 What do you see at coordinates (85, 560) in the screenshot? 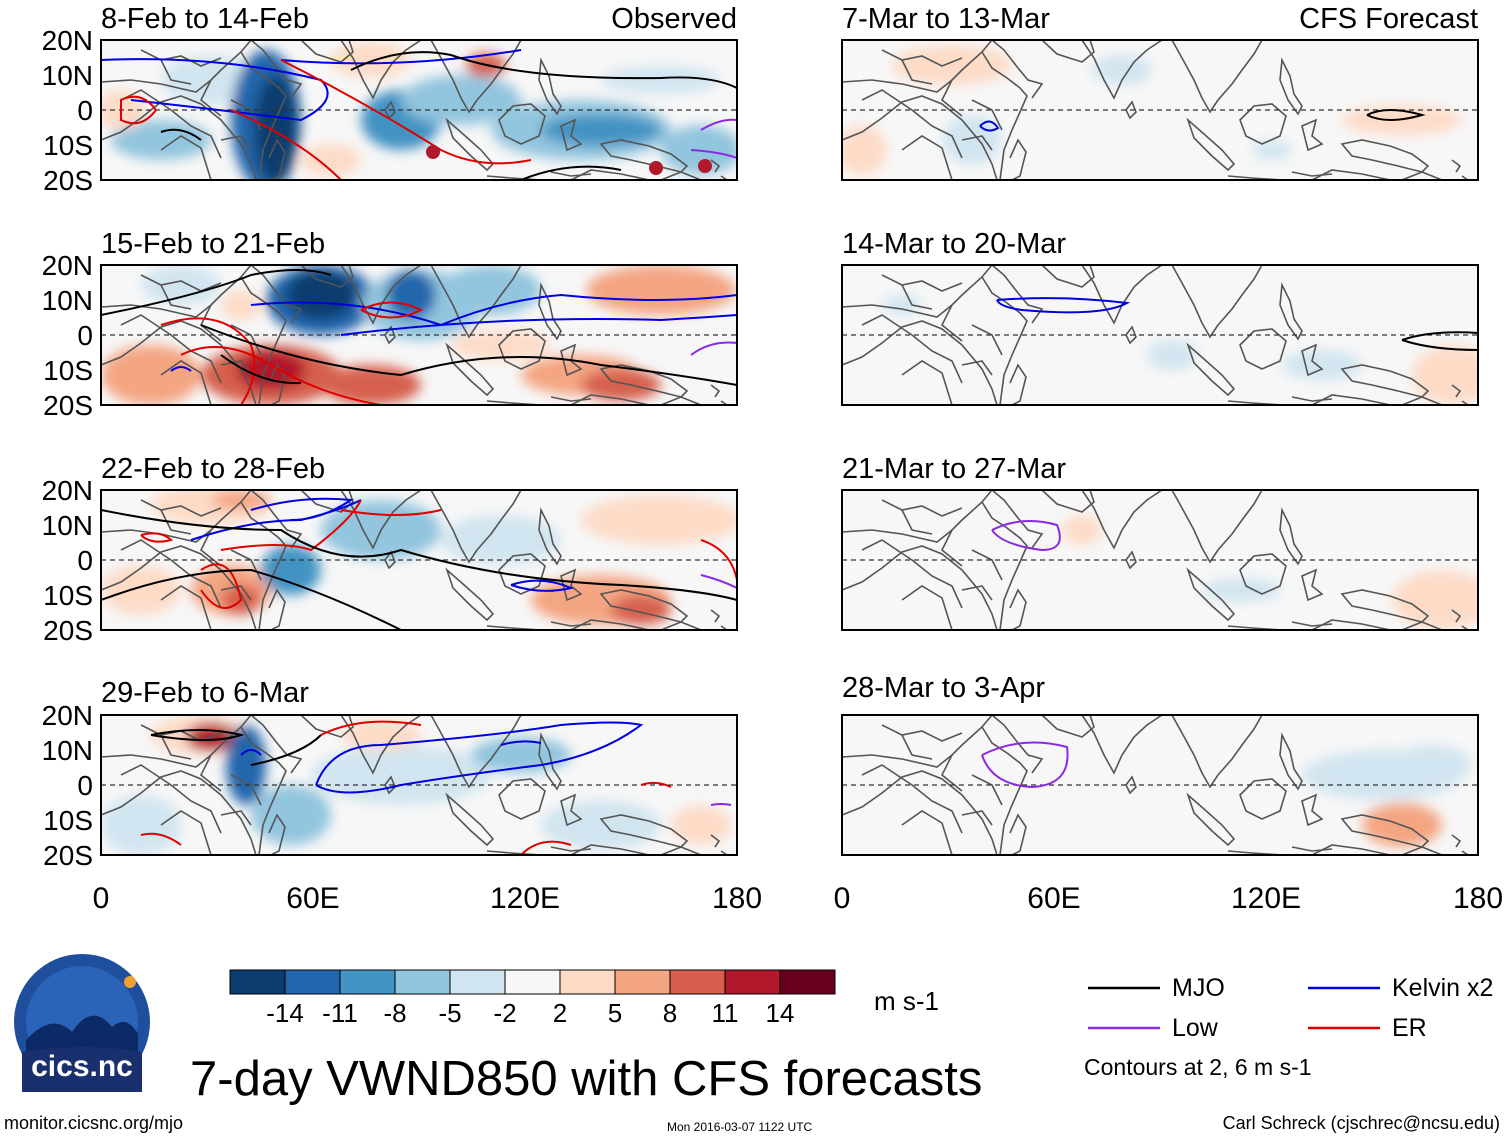
I see `lat-label-row3-2: 0` at bounding box center [85, 560].